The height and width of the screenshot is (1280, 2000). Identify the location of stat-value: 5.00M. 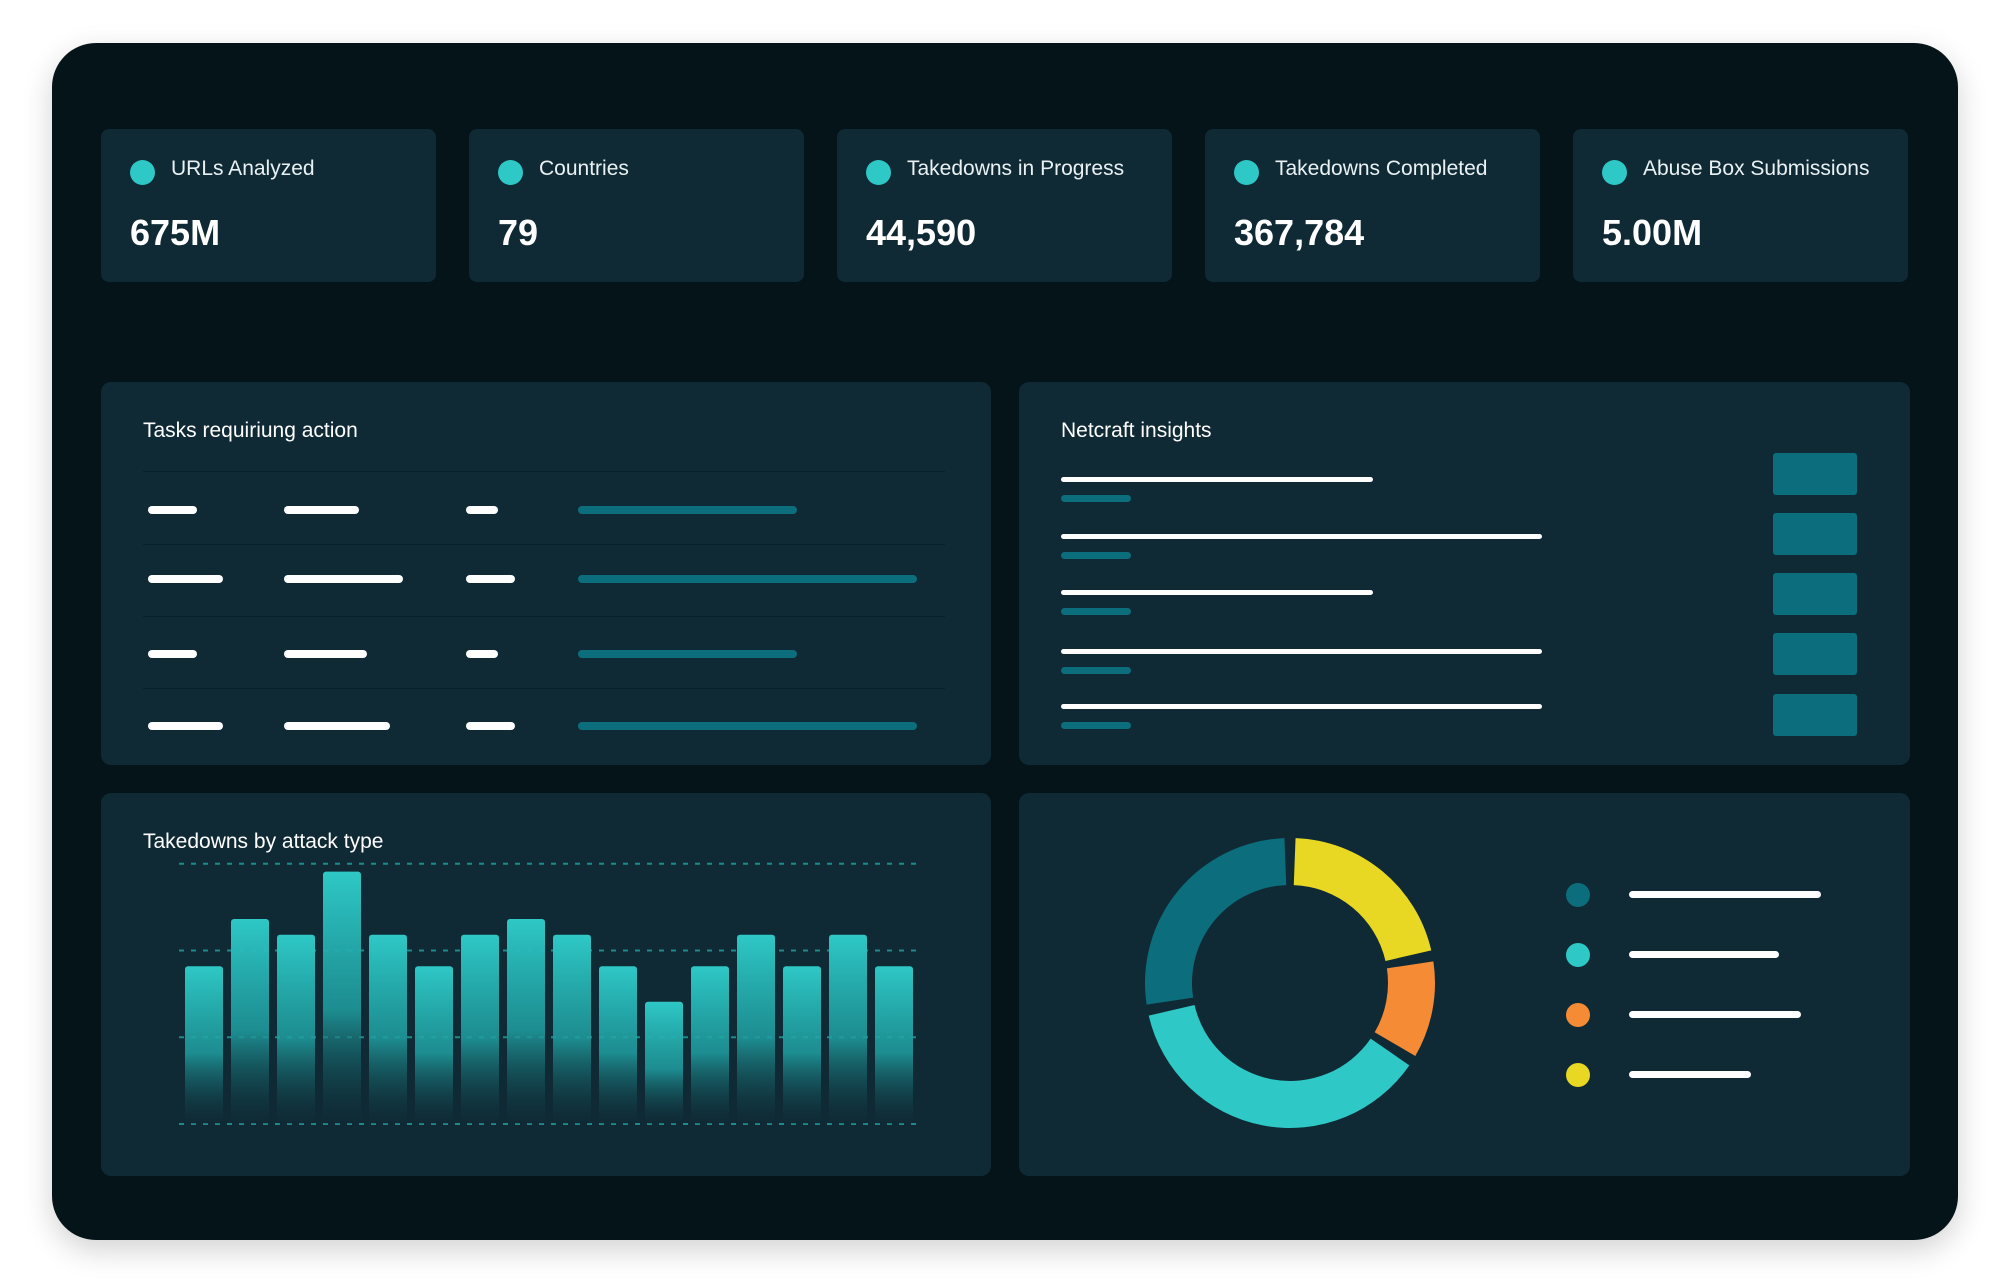
(1652, 232).